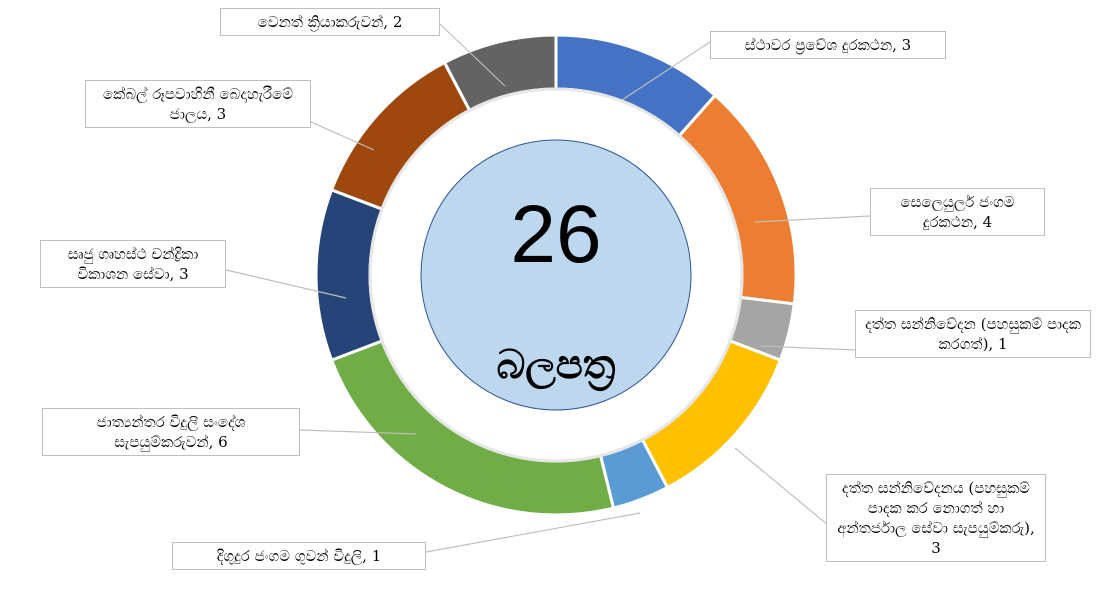  I want to click on data-label: කේබල් රූපවාහිනී බෙදාහැරීමේ ජාලය, 3, so click(198, 104).